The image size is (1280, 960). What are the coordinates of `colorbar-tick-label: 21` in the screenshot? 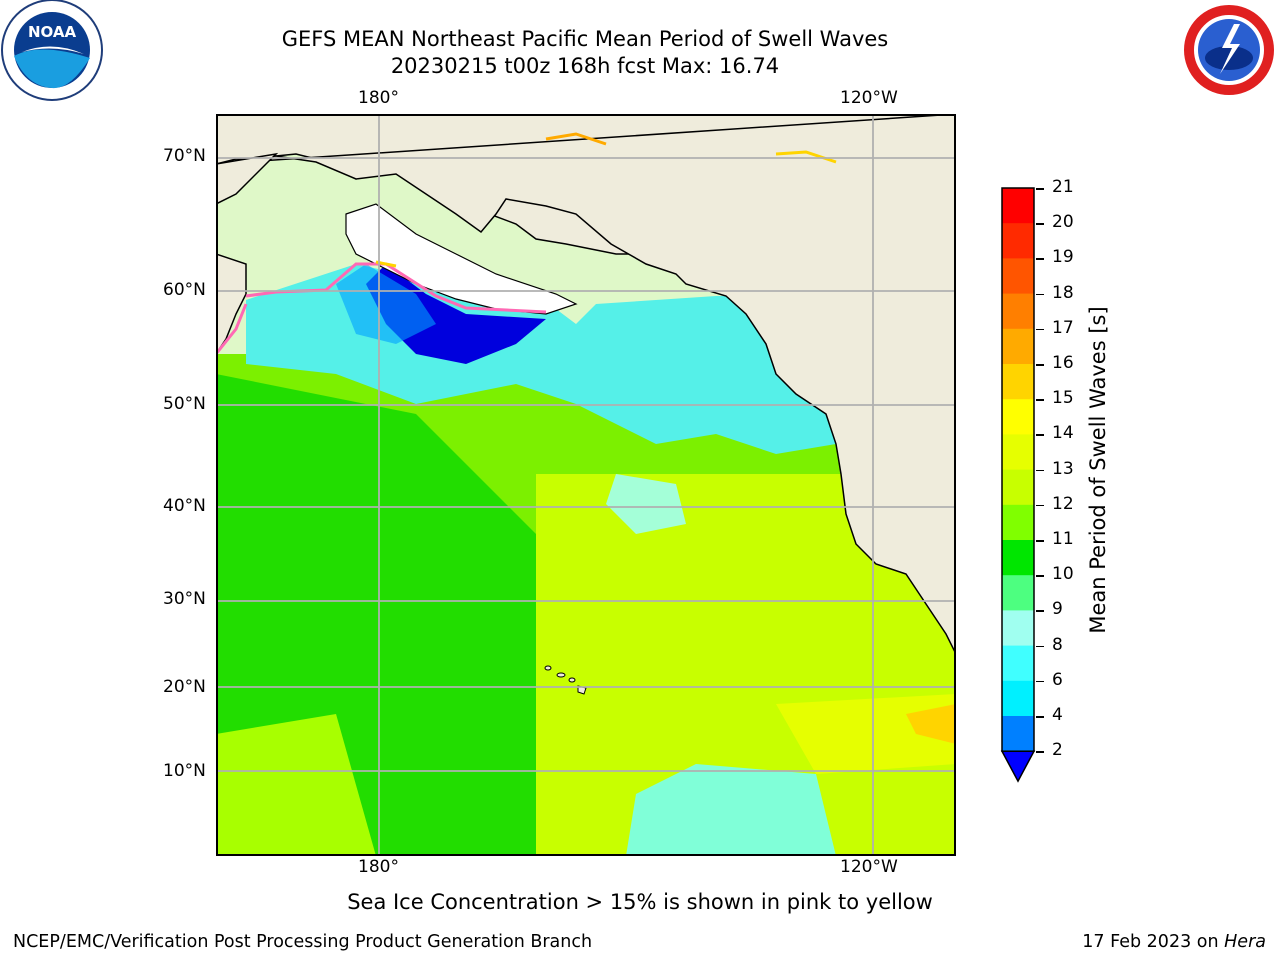 It's located at (1063, 187).